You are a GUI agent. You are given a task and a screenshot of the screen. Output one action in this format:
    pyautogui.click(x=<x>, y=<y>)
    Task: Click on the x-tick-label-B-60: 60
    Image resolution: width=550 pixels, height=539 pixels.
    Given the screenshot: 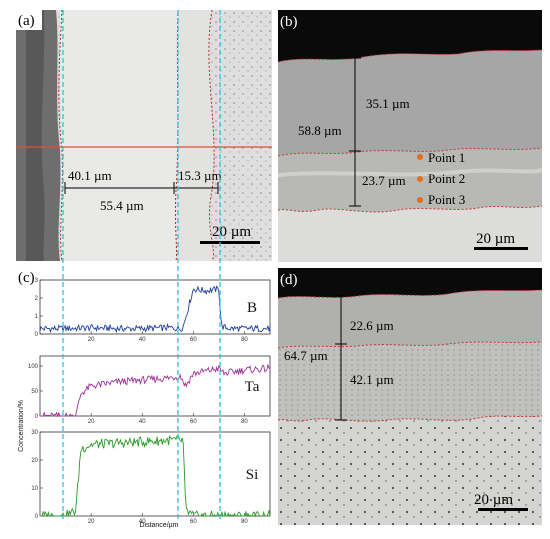 What is the action you would take?
    pyautogui.click(x=193, y=340)
    